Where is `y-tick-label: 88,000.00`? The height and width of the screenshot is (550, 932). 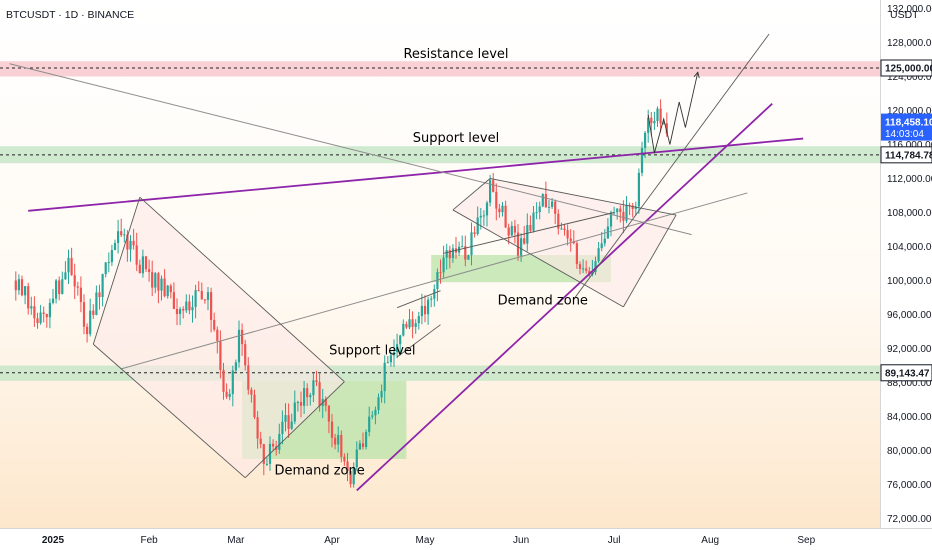
y-tick-label: 88,000.00 is located at coordinates (909, 383).